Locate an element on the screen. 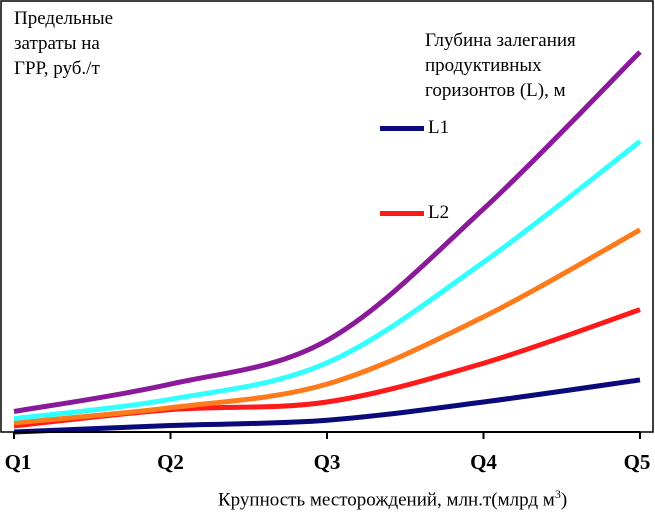  legend-swatch-l1 is located at coordinates (402, 128).